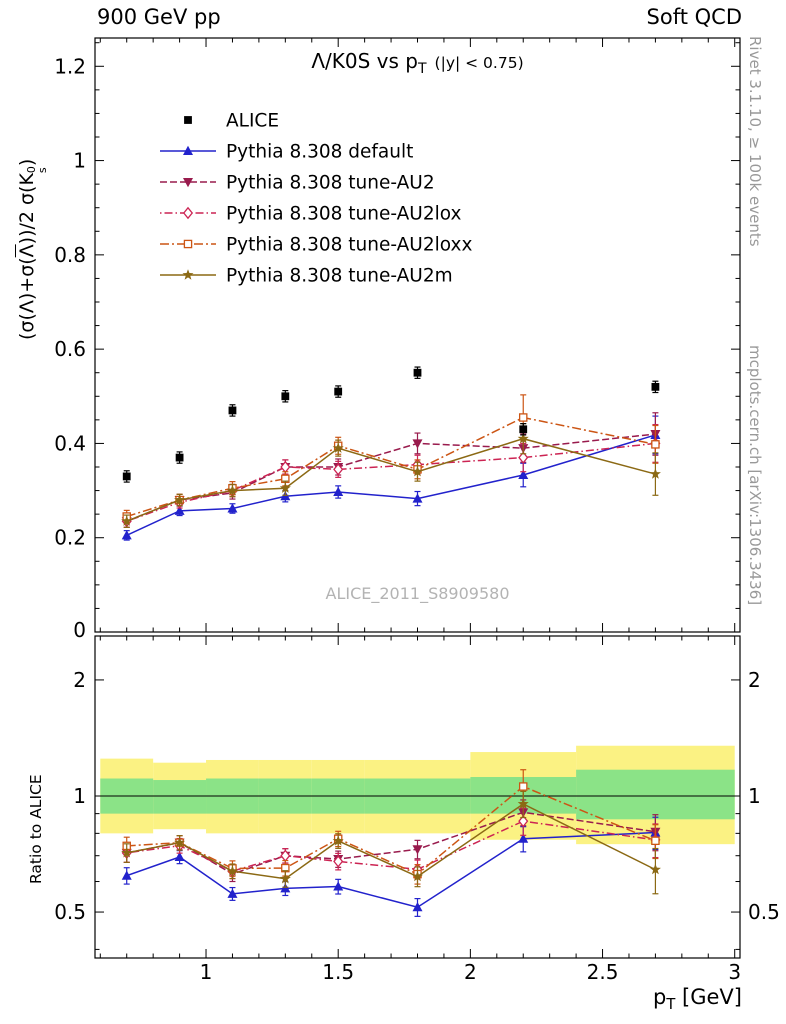 This screenshot has height=1024, width=786. I want to click on ratio-y-tick-label-left: 0.5, so click(70, 912).